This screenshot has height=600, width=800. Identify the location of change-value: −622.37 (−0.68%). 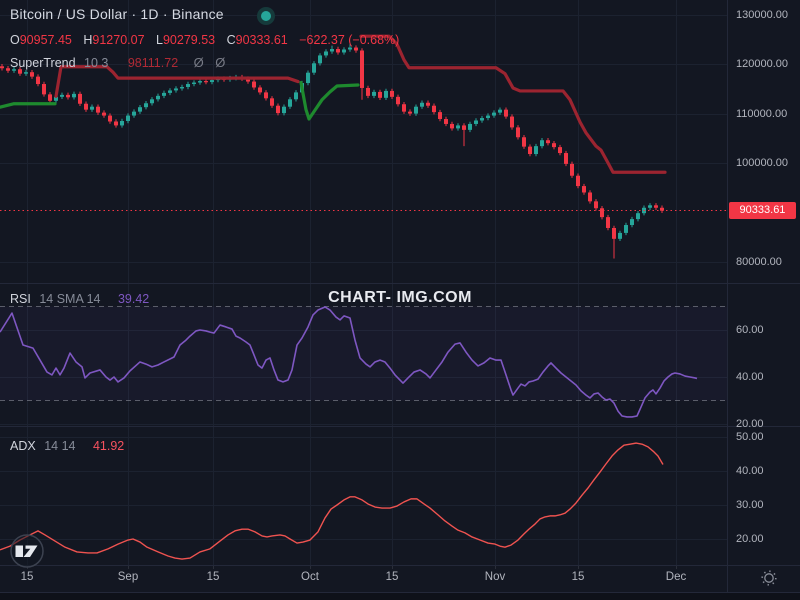
(349, 40).